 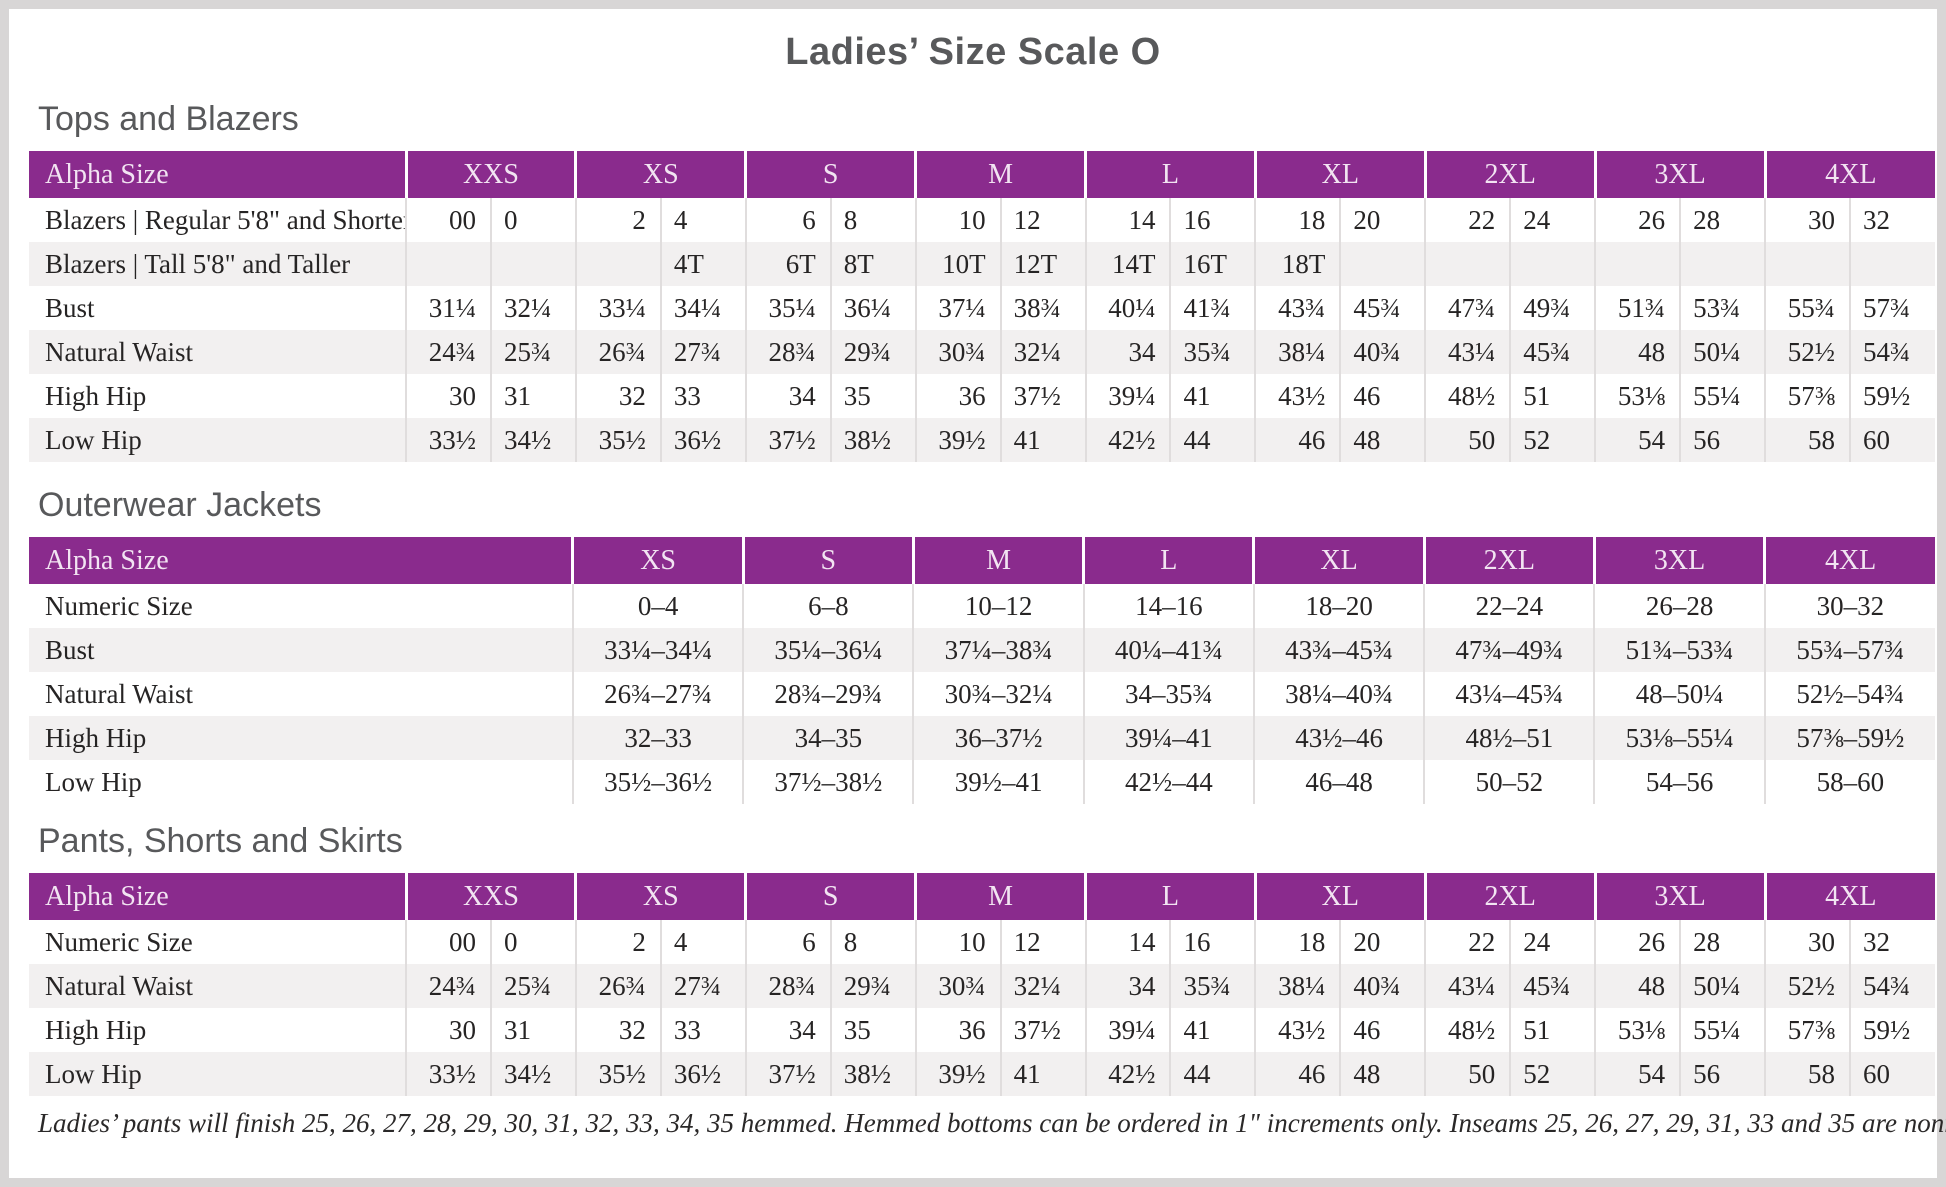 What do you see at coordinates (957, 220) in the screenshot?
I see `size-value-cell: 10` at bounding box center [957, 220].